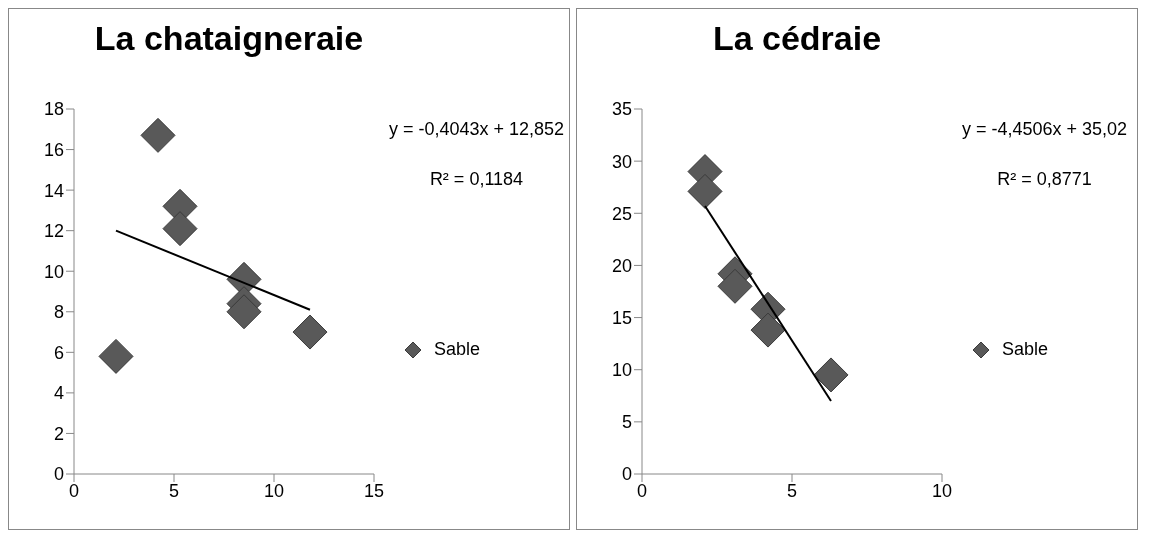  I want to click on y-tick-label: 35, so click(621, 109).